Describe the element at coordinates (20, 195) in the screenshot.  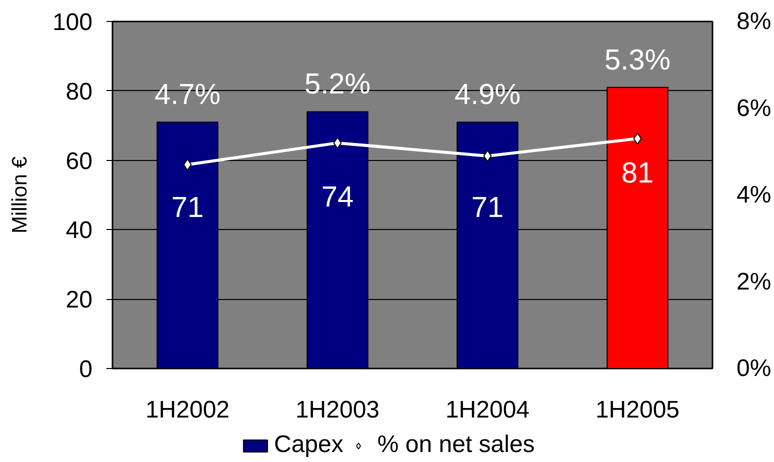
I see `y-axis-title: Million €` at that location.